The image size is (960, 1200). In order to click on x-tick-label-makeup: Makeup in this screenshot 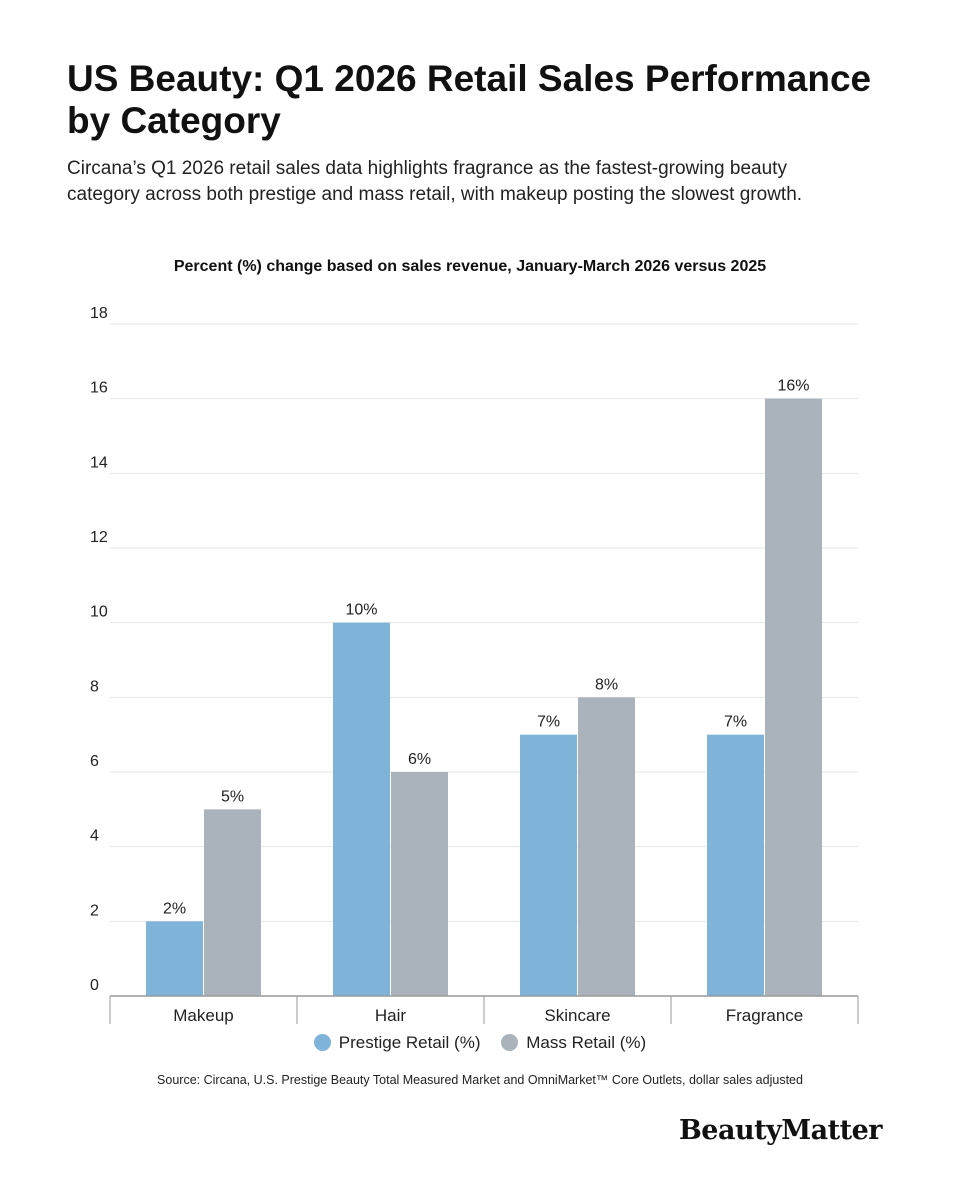, I will do `click(203, 1015)`.